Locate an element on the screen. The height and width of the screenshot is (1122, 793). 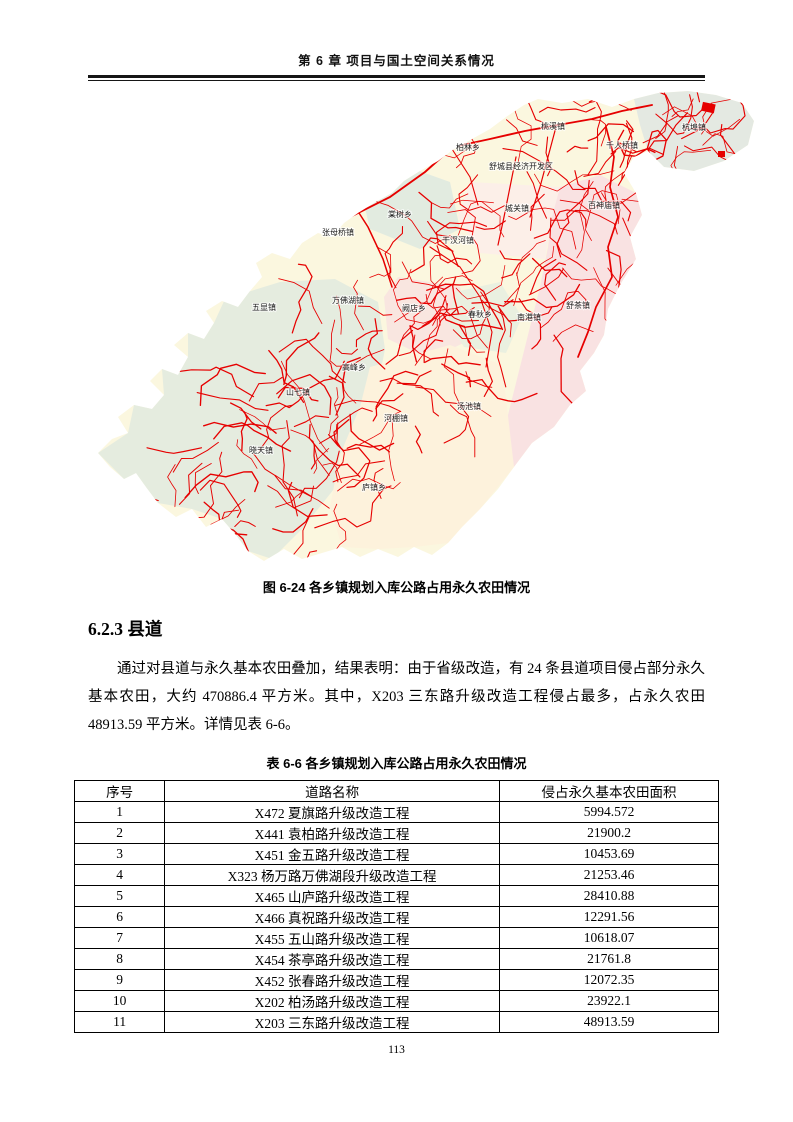
table-cell: X202 柏汤路升级改造工程 is located at coordinates (332, 1001).